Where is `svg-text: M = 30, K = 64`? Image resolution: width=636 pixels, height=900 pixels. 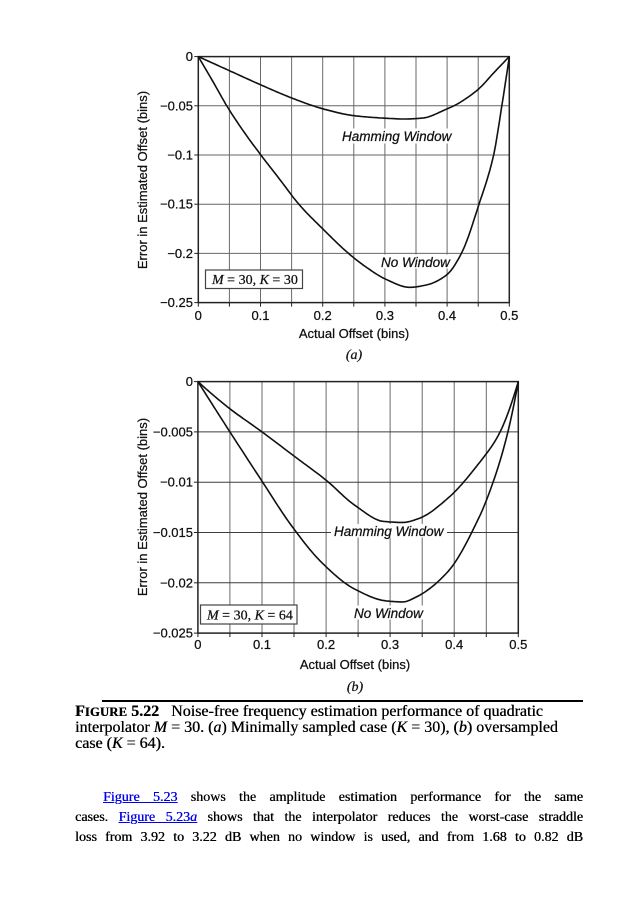
svg-text: M = 30, K = 64 is located at coordinates (249, 616).